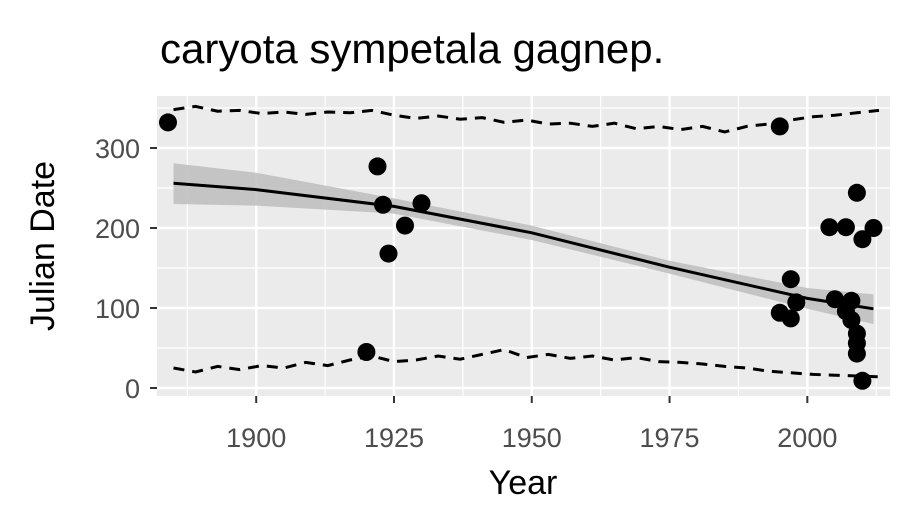 The width and height of the screenshot is (913, 527). I want to click on x-tick-label: 1900, so click(256, 438).